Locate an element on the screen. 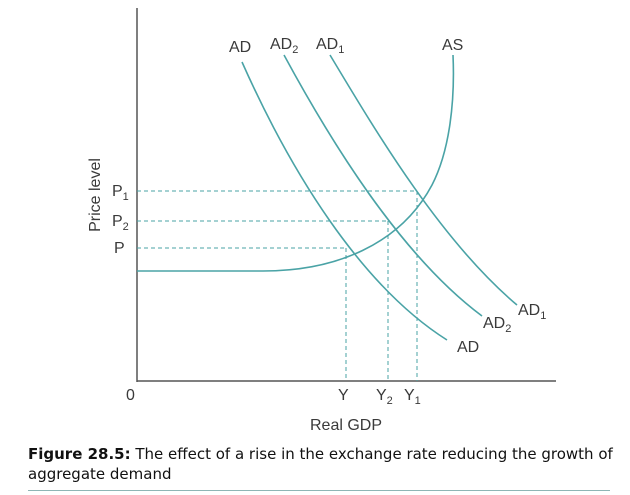  ad2-label-top: AD2 is located at coordinates (284, 46).